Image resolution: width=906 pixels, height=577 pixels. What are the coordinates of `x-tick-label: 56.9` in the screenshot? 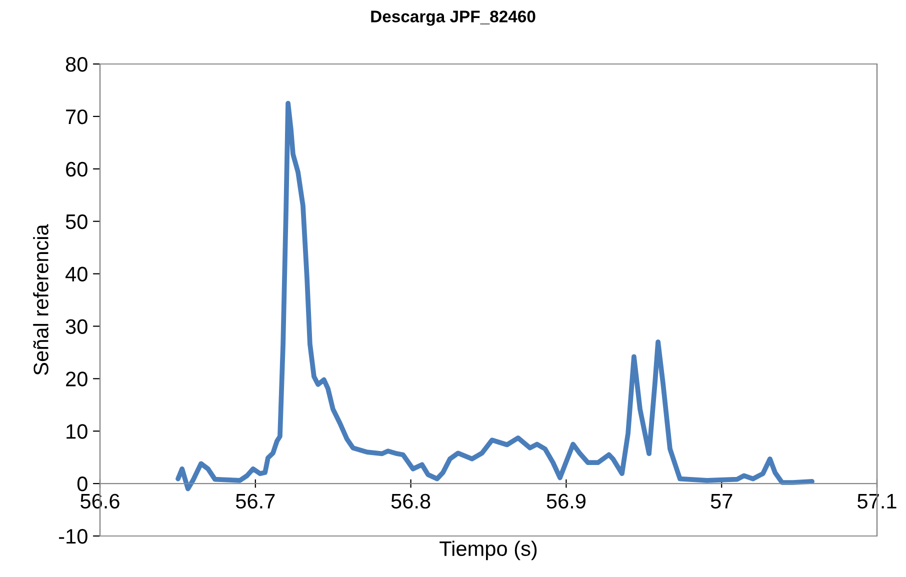 It's located at (566, 501).